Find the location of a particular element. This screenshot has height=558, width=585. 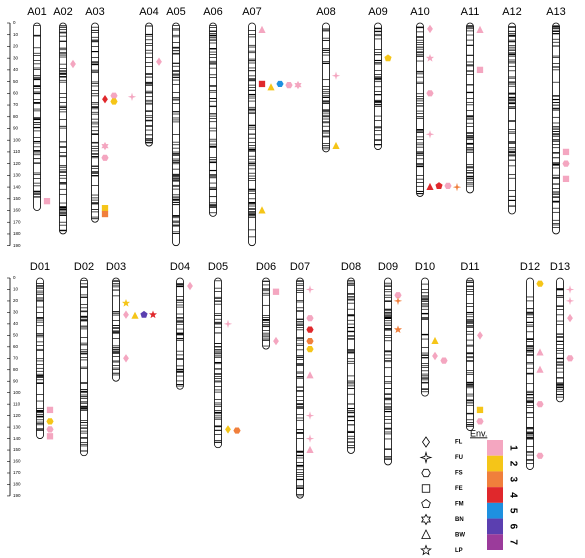

chromosome-label: A03 is located at coordinates (95, 12).